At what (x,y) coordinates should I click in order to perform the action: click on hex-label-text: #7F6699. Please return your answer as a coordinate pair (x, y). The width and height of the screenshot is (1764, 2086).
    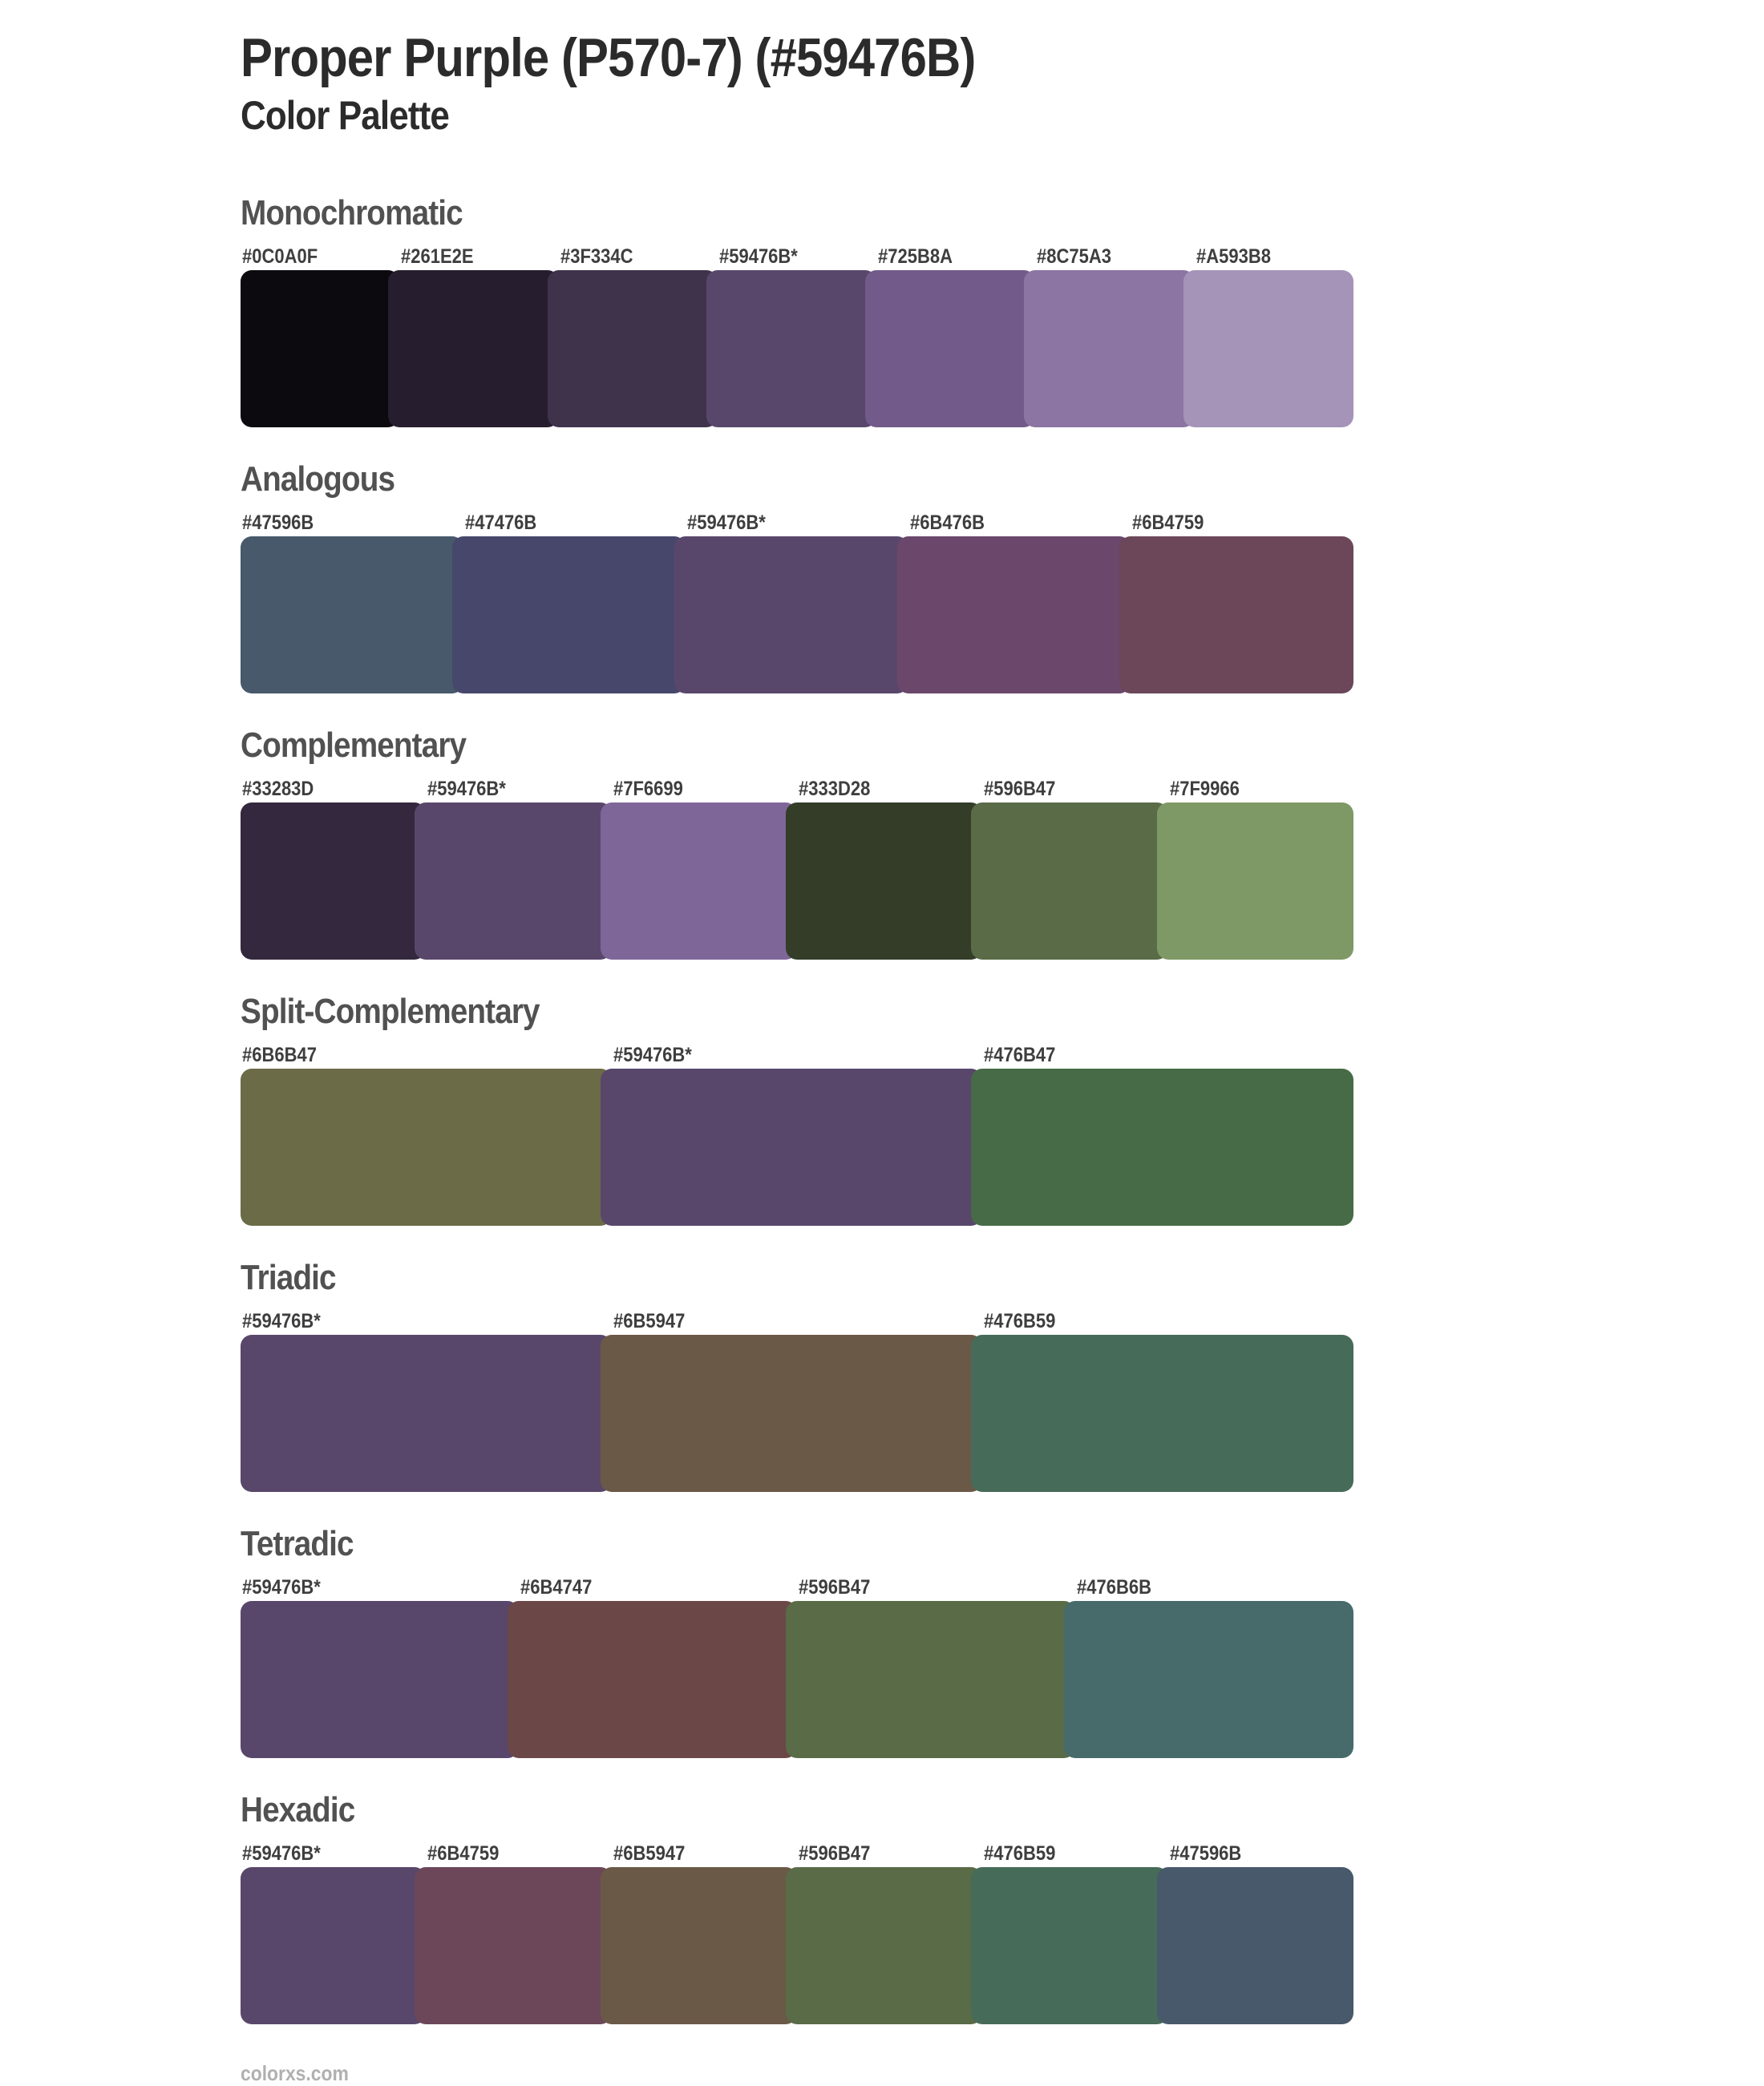
    Looking at the image, I should click on (648, 789).